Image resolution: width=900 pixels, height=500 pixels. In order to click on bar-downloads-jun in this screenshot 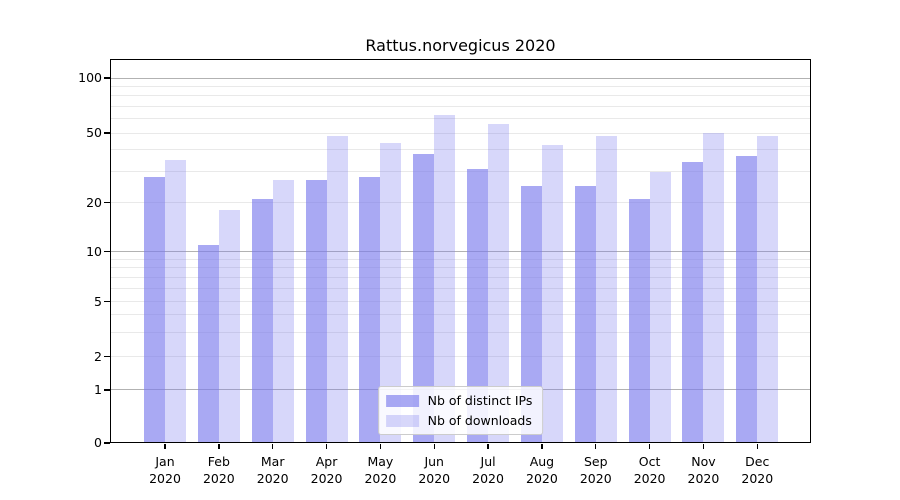, I will do `click(445, 278)`.